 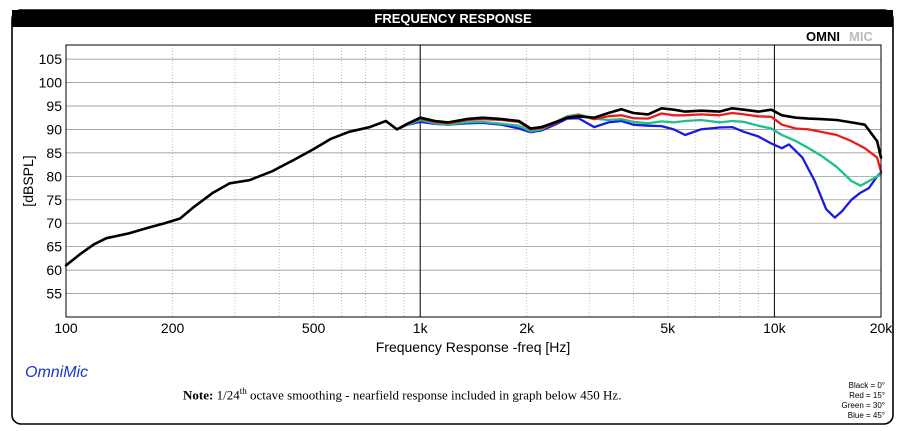 I want to click on note-text-a: 1/24, so click(x=228, y=395).